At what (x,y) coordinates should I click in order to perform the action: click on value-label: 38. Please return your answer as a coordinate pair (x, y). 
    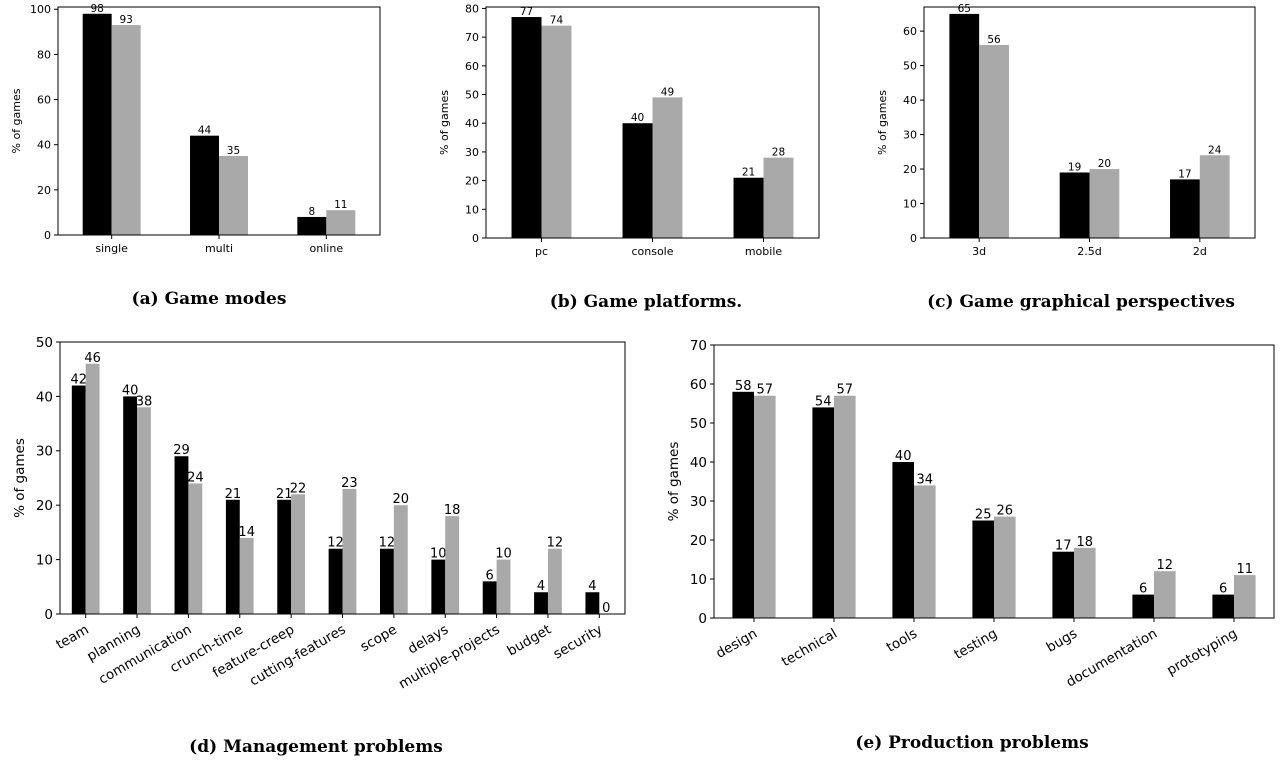
    Looking at the image, I should click on (144, 401).